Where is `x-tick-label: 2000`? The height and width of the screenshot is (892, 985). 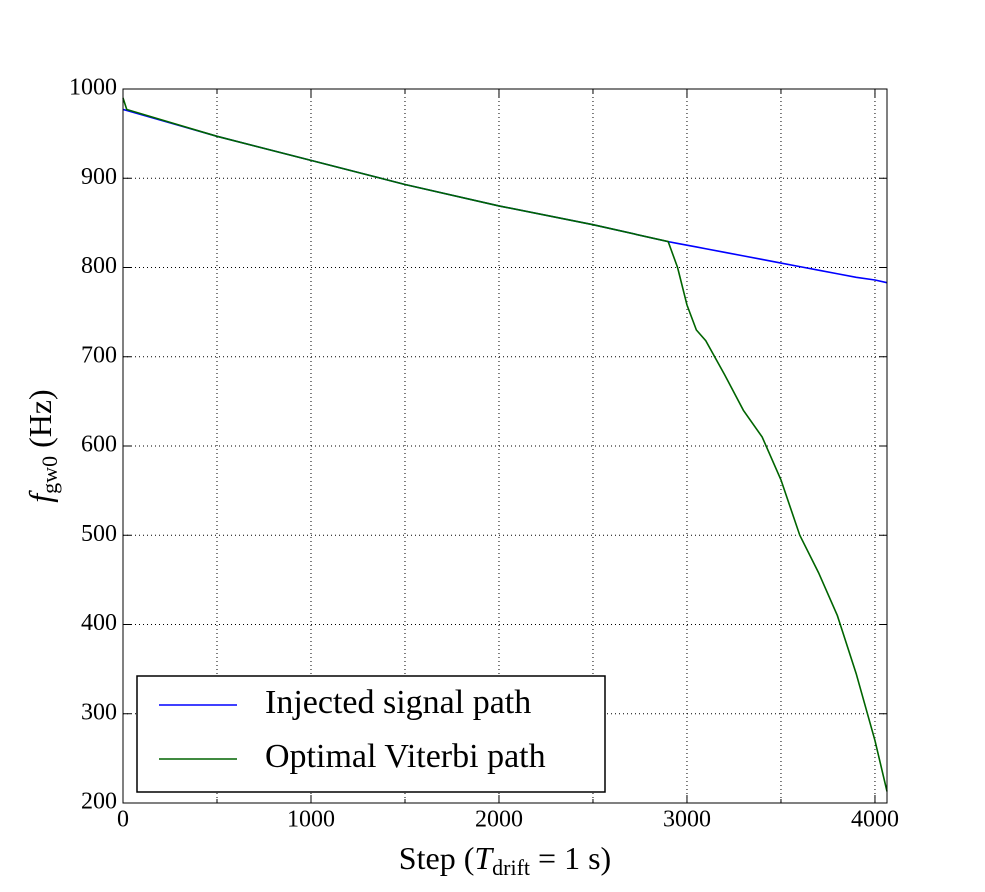
x-tick-label: 2000 is located at coordinates (499, 820).